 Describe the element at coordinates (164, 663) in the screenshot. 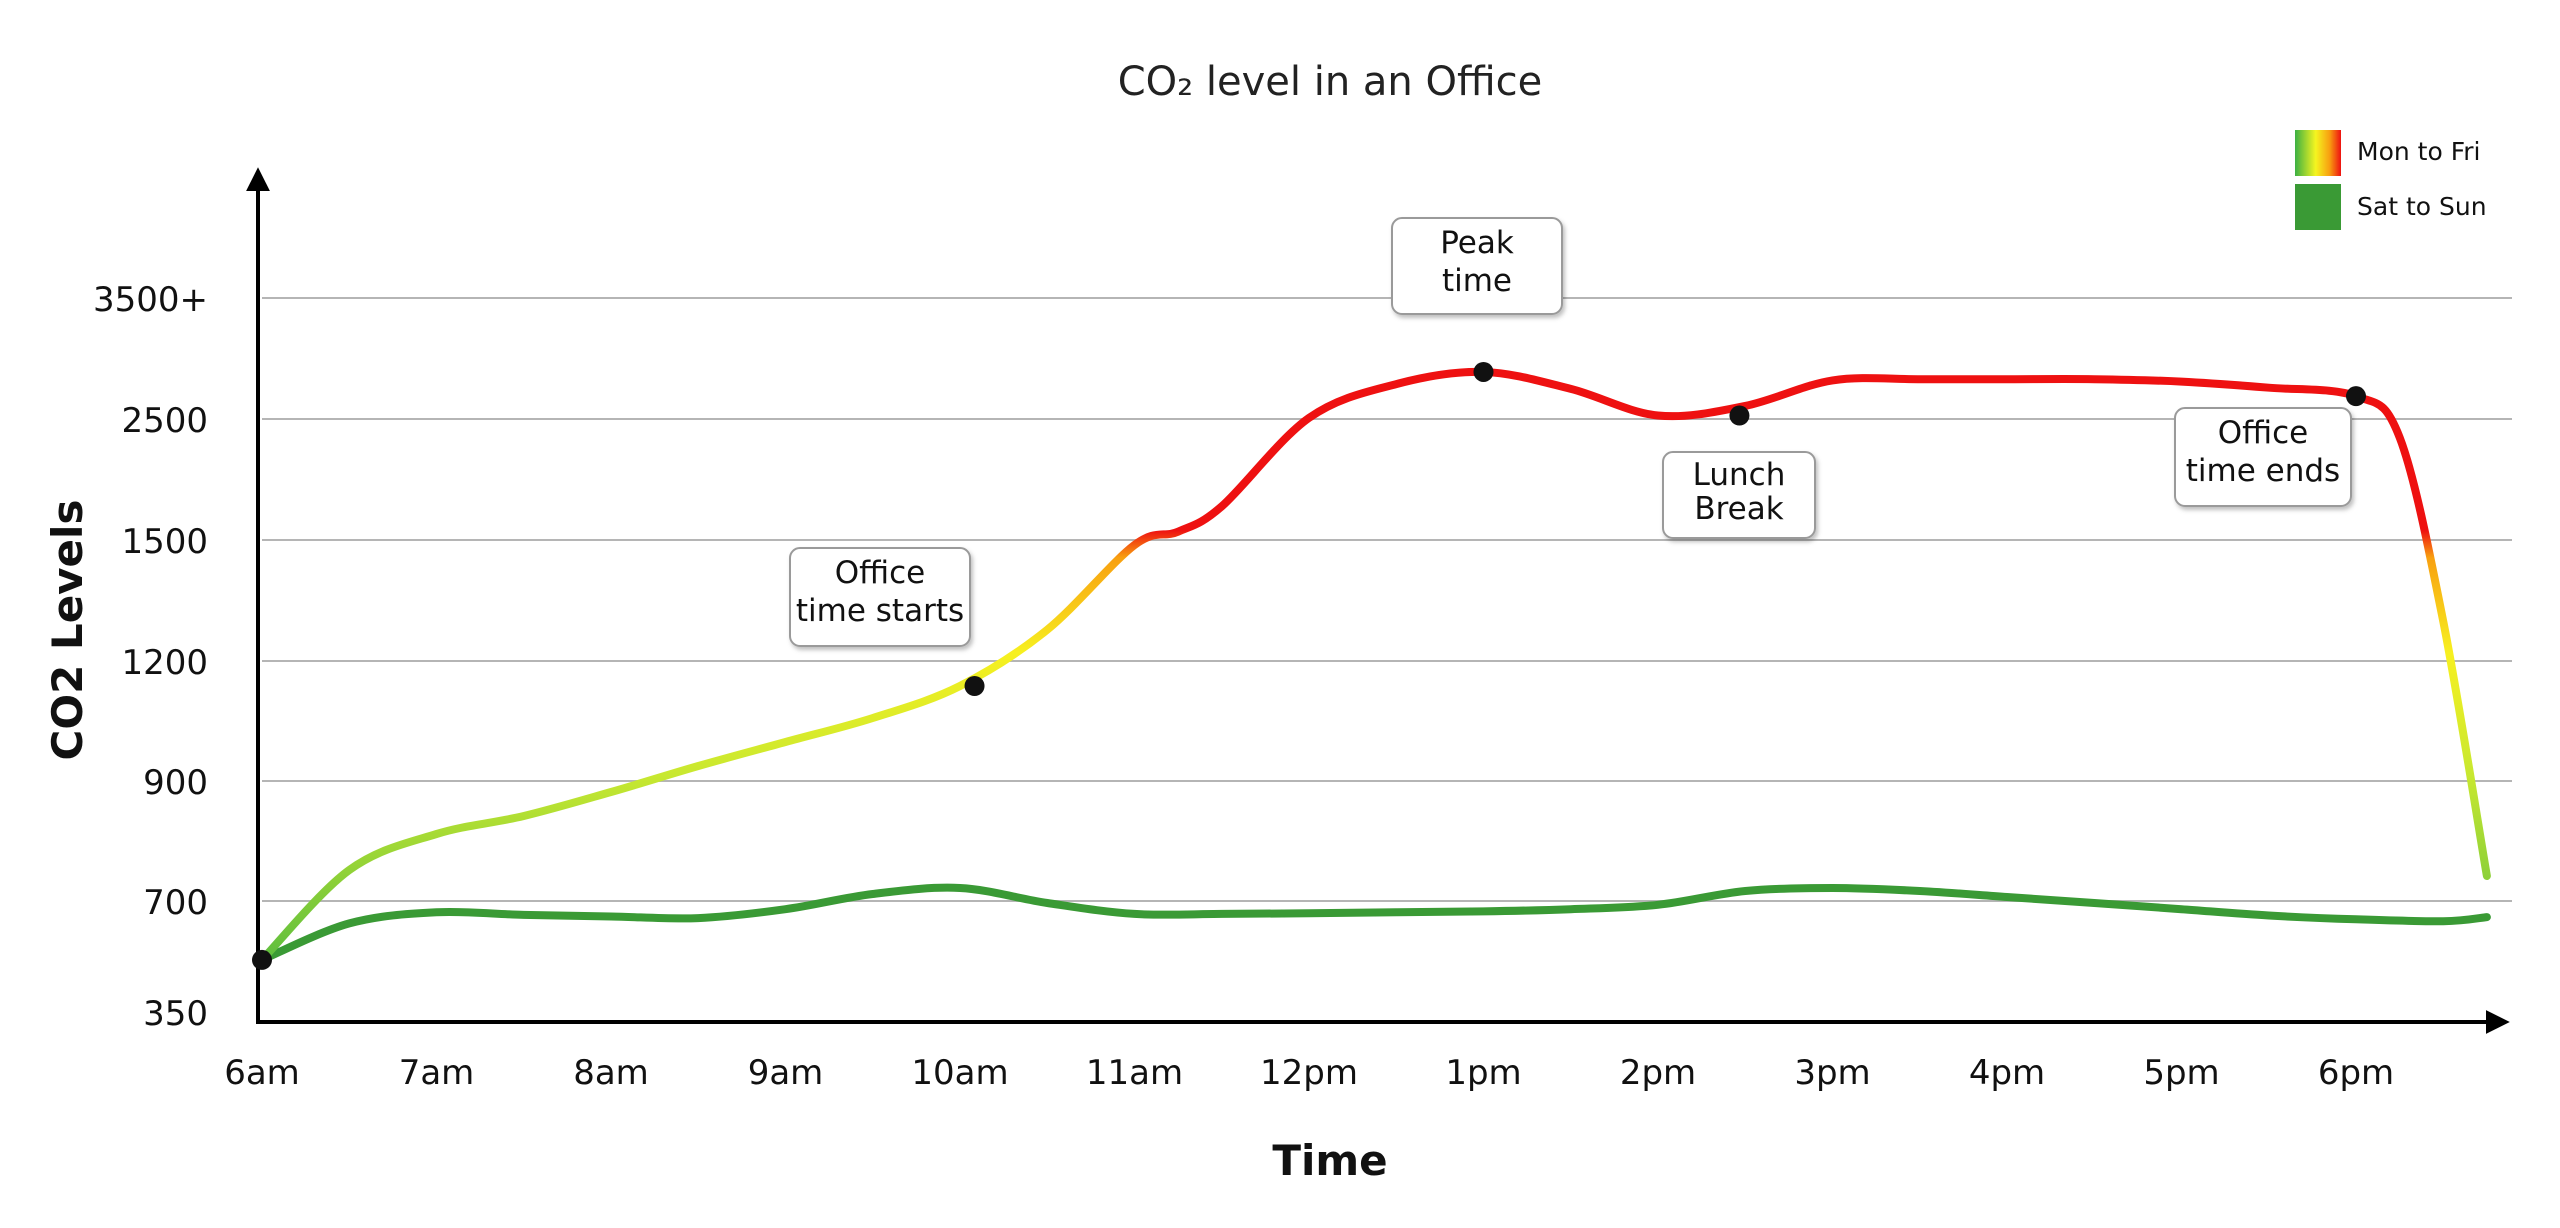

I see `y-tick-label: 1200` at that location.